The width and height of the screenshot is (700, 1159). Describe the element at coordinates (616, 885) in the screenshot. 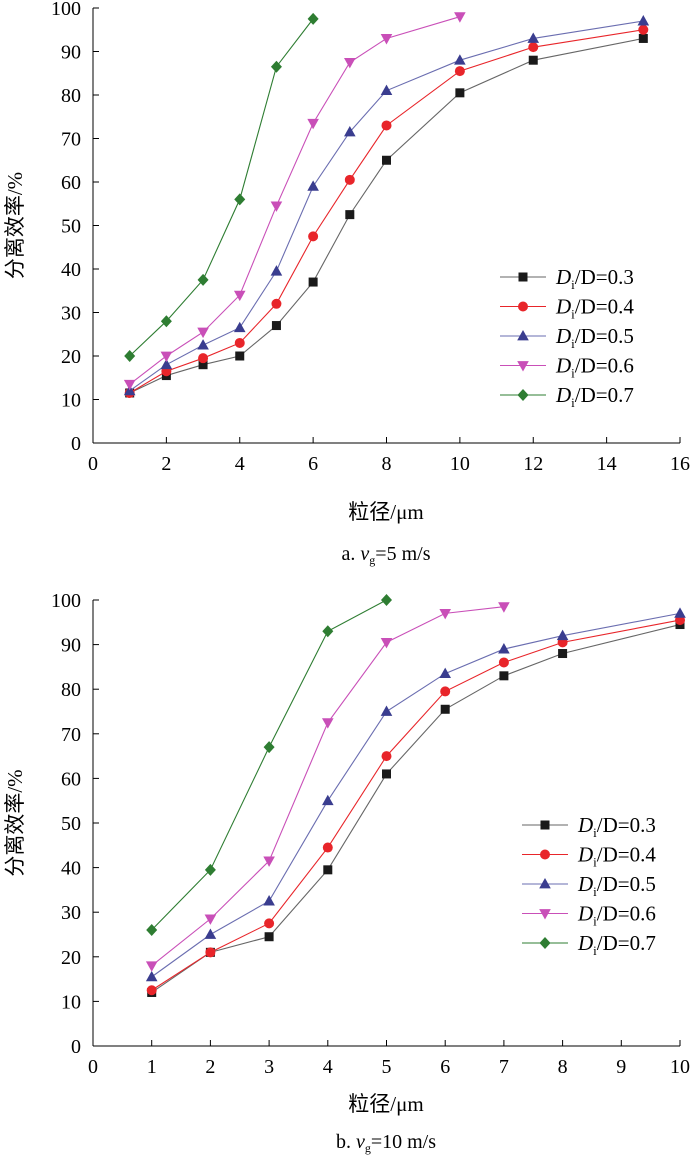

I see `legend-label: Di/D=0.5` at that location.